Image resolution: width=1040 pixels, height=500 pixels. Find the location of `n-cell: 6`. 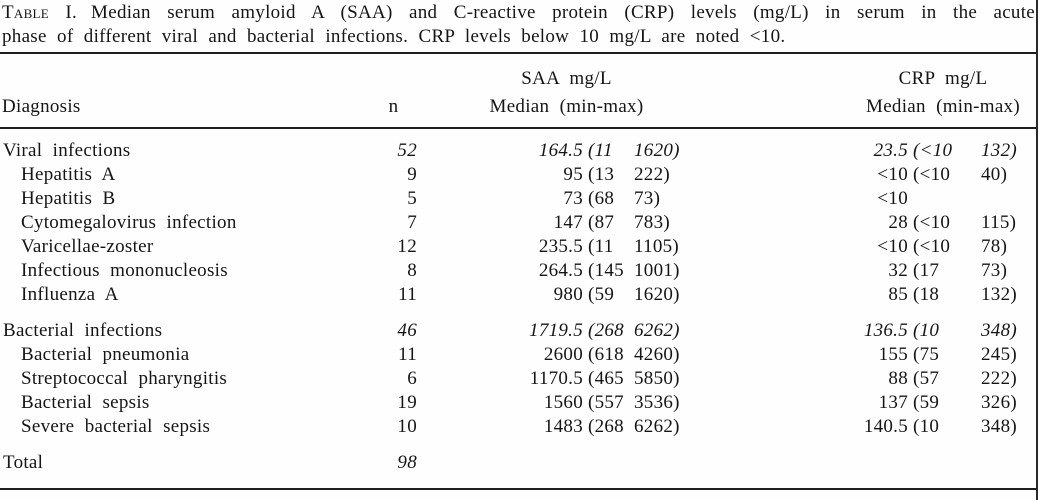

n-cell: 6 is located at coordinates (412, 378).